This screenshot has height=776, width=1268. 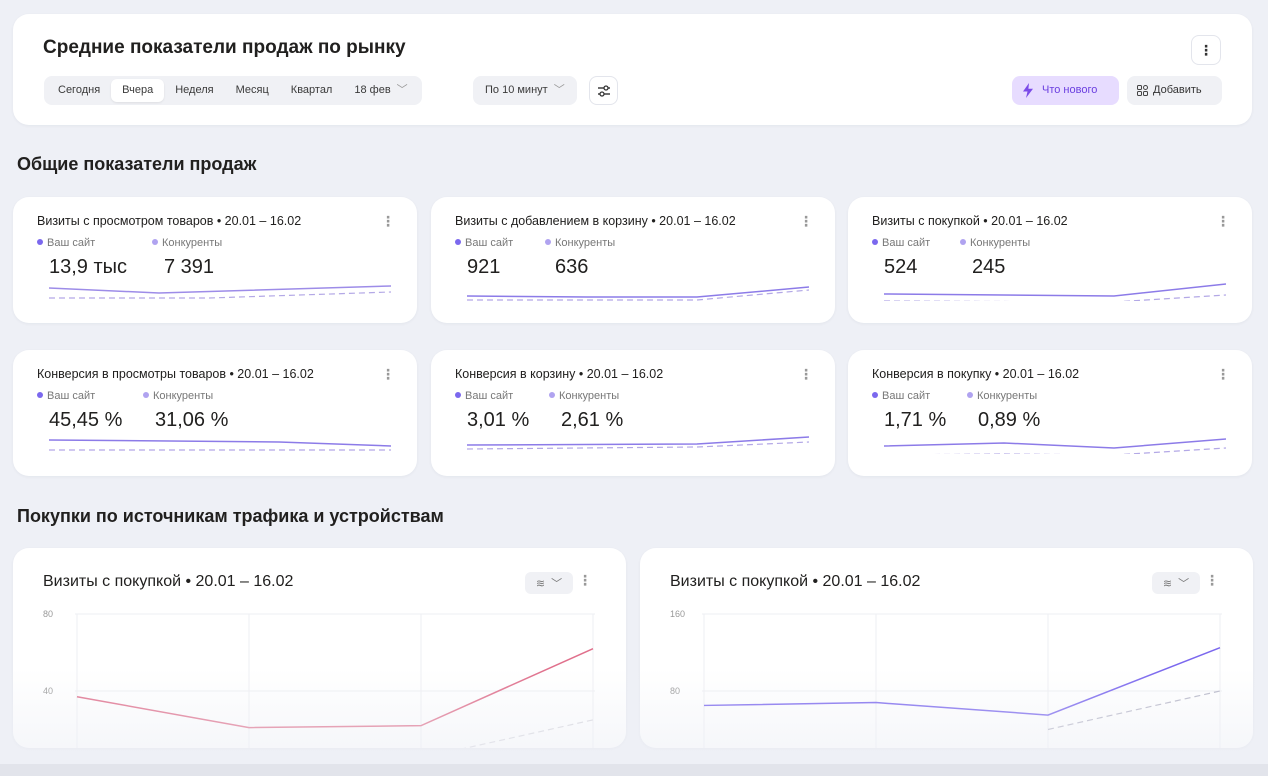 I want to click on date-dropdown: 18 фев ﹀, so click(x=380, y=90).